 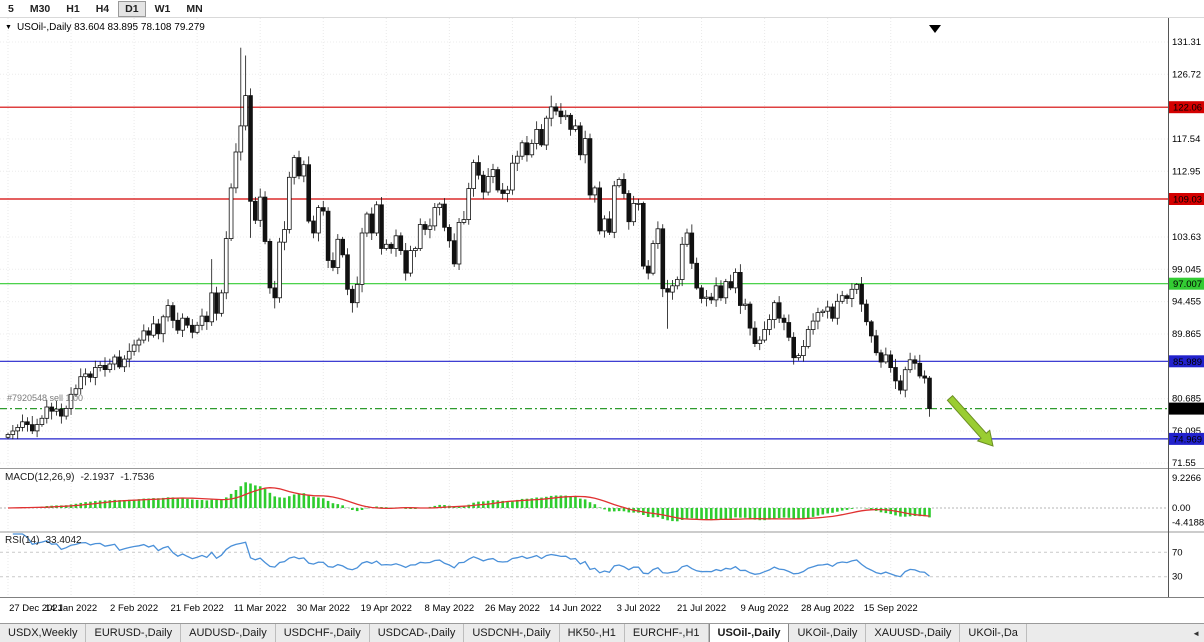 I want to click on time-axis-label: 15 Sep 2022, so click(x=891, y=608).